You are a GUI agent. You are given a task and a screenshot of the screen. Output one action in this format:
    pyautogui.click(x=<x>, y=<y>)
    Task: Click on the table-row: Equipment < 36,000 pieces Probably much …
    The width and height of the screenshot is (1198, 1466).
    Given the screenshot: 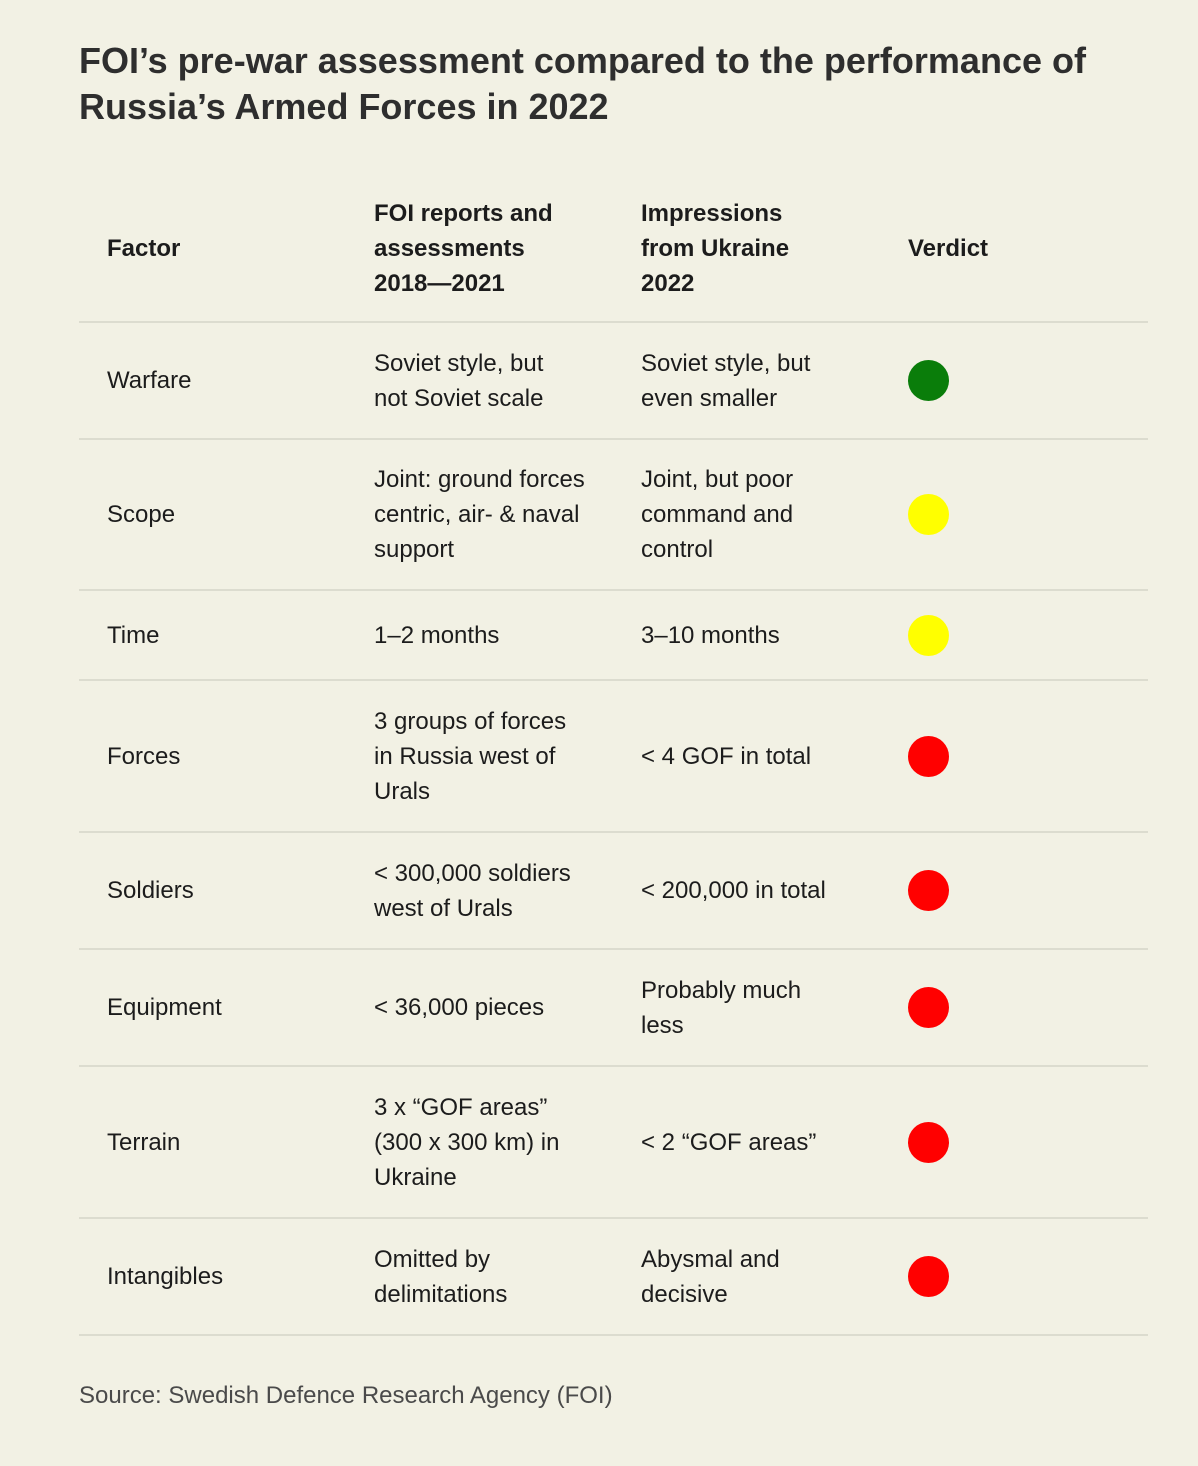 What is the action you would take?
    pyautogui.click(x=613, y=1008)
    